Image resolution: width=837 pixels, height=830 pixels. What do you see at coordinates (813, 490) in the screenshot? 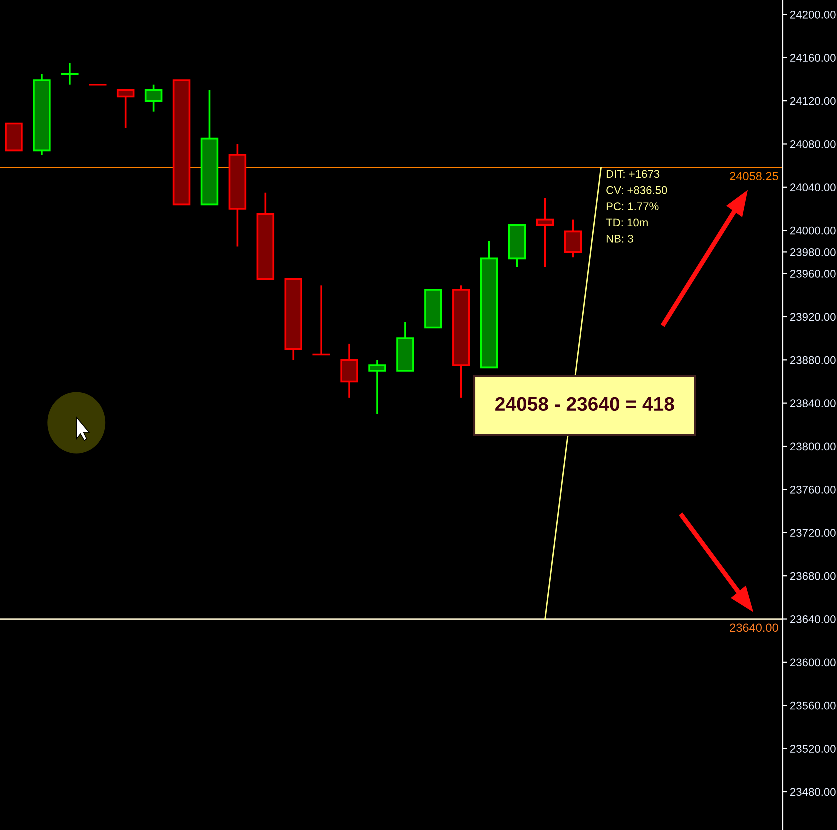
I see `y-tick-label: 23760.00` at bounding box center [813, 490].